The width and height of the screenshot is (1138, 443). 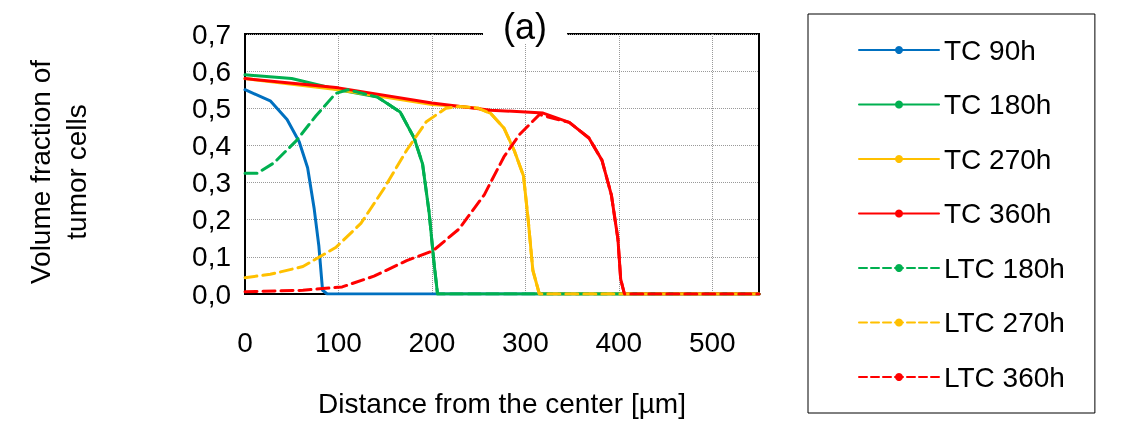 What do you see at coordinates (338, 342) in the screenshot?
I see `x-tick-label: 100` at bounding box center [338, 342].